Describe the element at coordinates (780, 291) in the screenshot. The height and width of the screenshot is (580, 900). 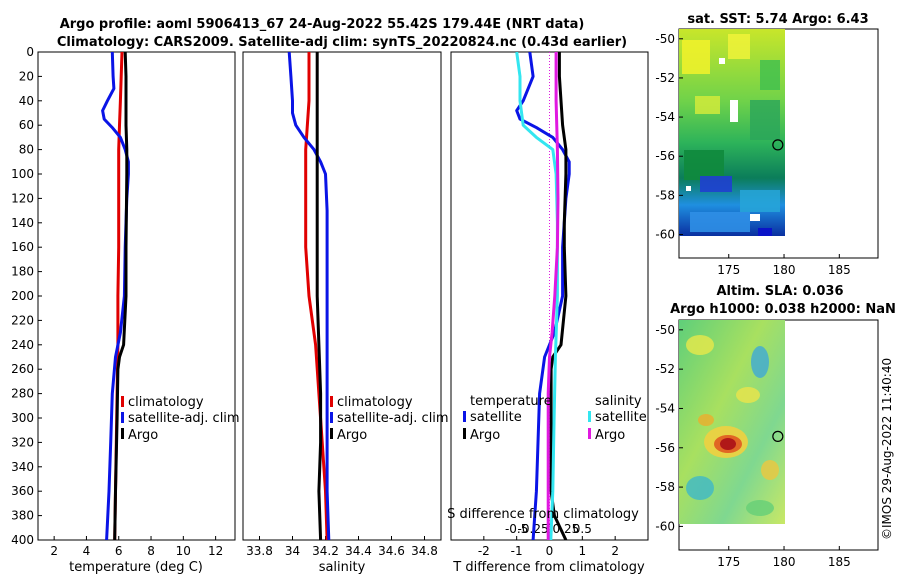
I see `sla-map-title-line1: Altim. SLA: 0.036` at that location.